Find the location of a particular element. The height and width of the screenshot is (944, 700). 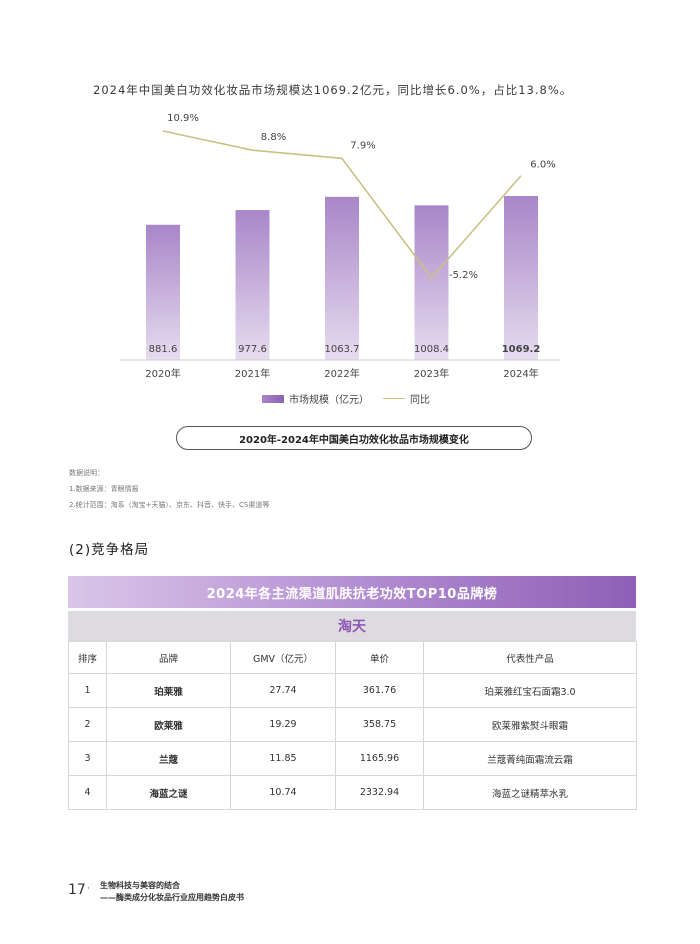

header-product: 代表性产品 is located at coordinates (530, 657).